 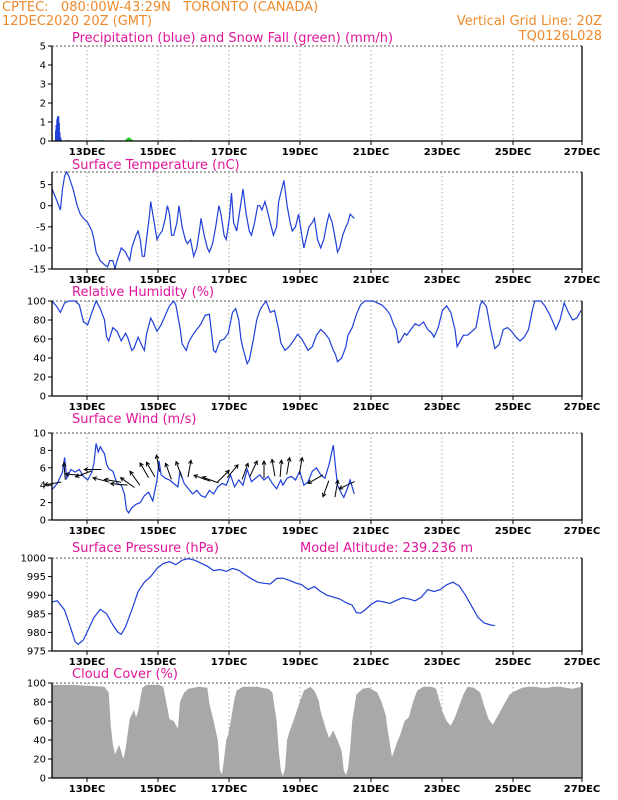 What do you see at coordinates (43, 123) in the screenshot?
I see `y-tick-label: 1` at bounding box center [43, 123].